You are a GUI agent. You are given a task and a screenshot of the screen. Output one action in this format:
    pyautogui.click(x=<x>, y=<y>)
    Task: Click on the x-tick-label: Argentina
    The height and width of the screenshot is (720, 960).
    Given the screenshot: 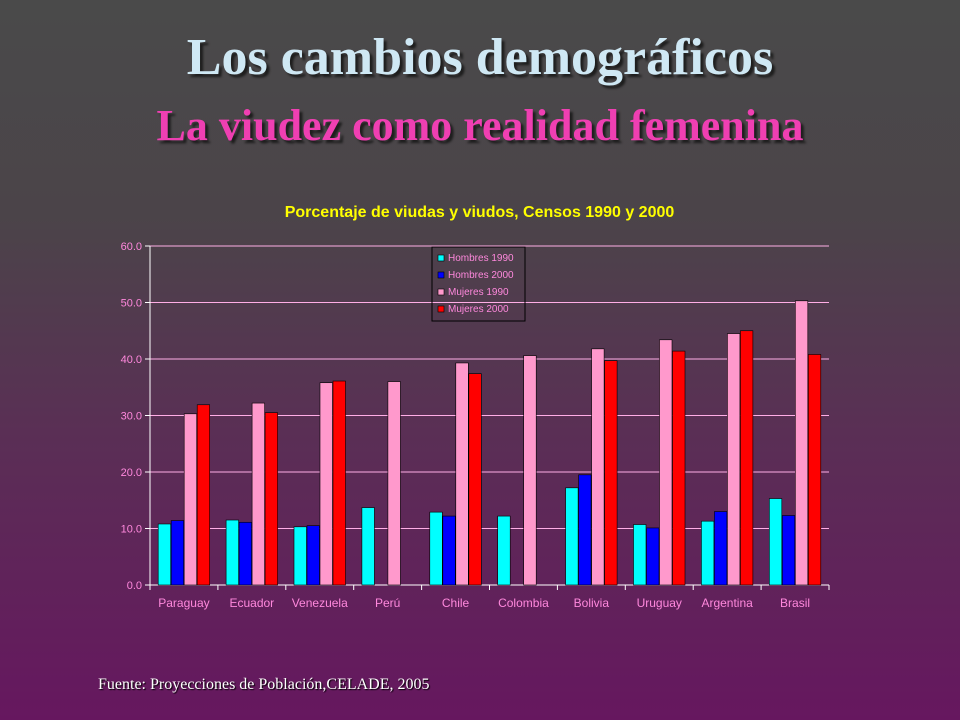 What is the action you would take?
    pyautogui.click(x=727, y=603)
    